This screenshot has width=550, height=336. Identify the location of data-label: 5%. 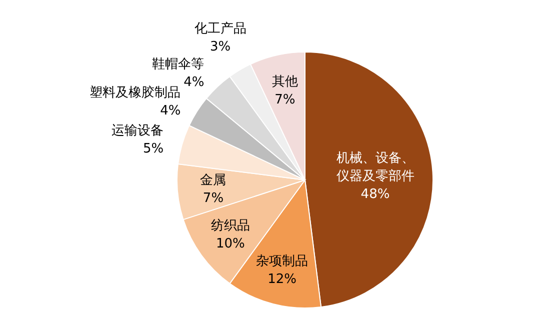
(153, 148).